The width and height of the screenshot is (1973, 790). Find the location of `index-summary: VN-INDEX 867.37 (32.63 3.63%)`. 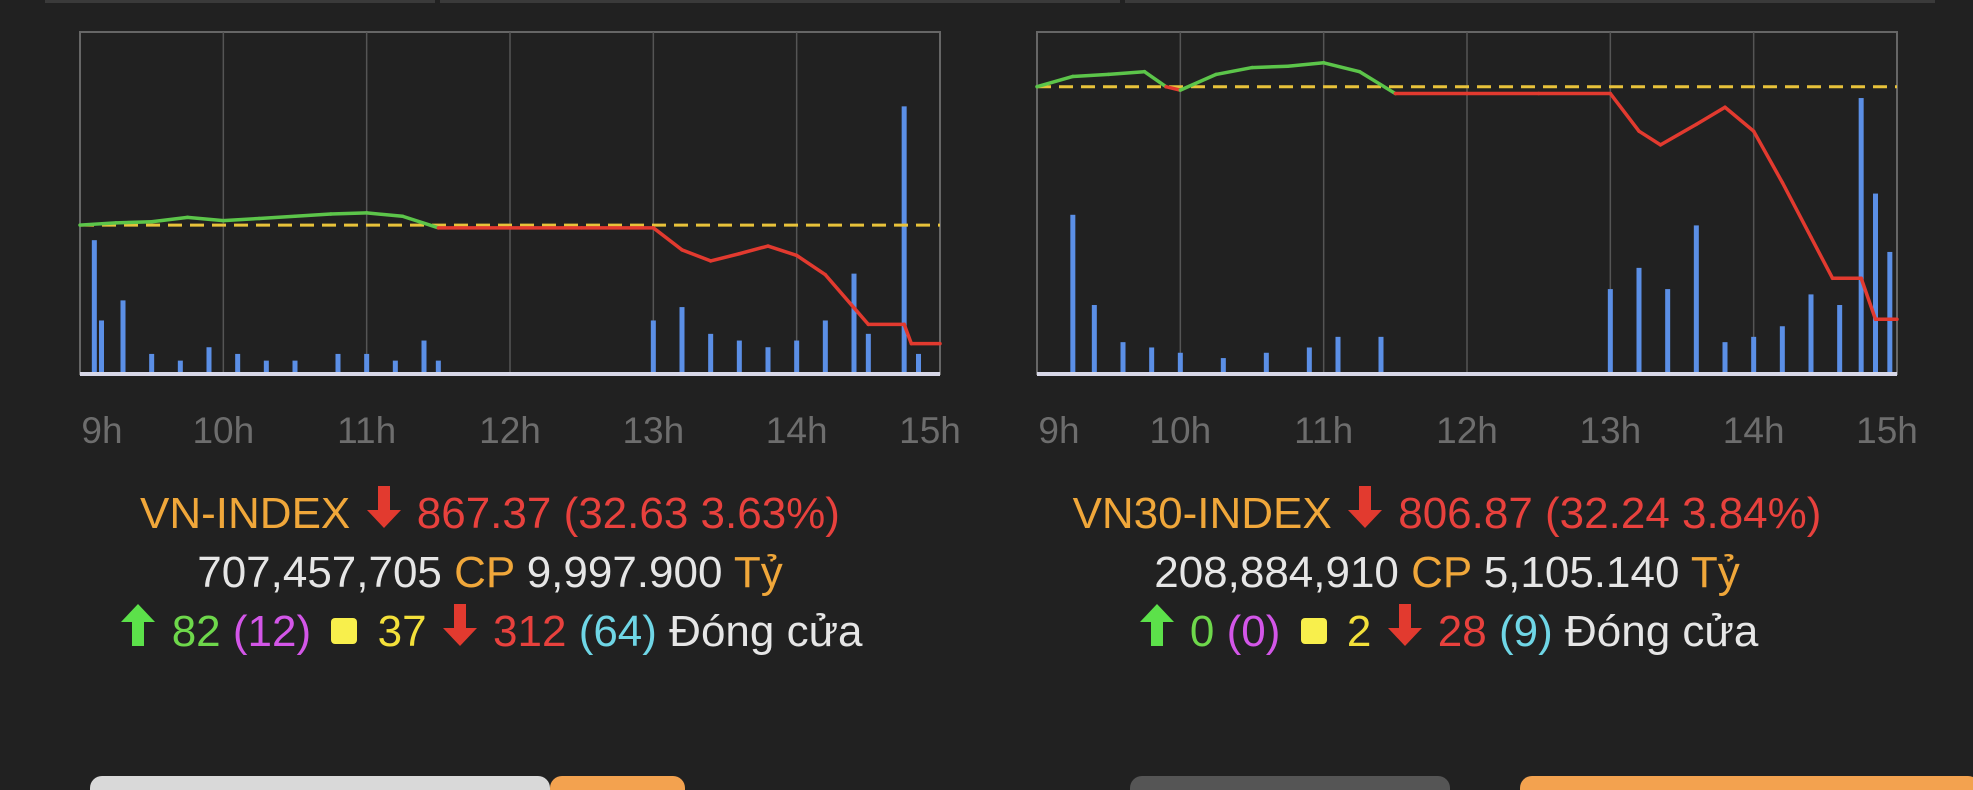

index-summary: VN-INDEX 867.37 (32.63 3.63%) is located at coordinates (490, 515).